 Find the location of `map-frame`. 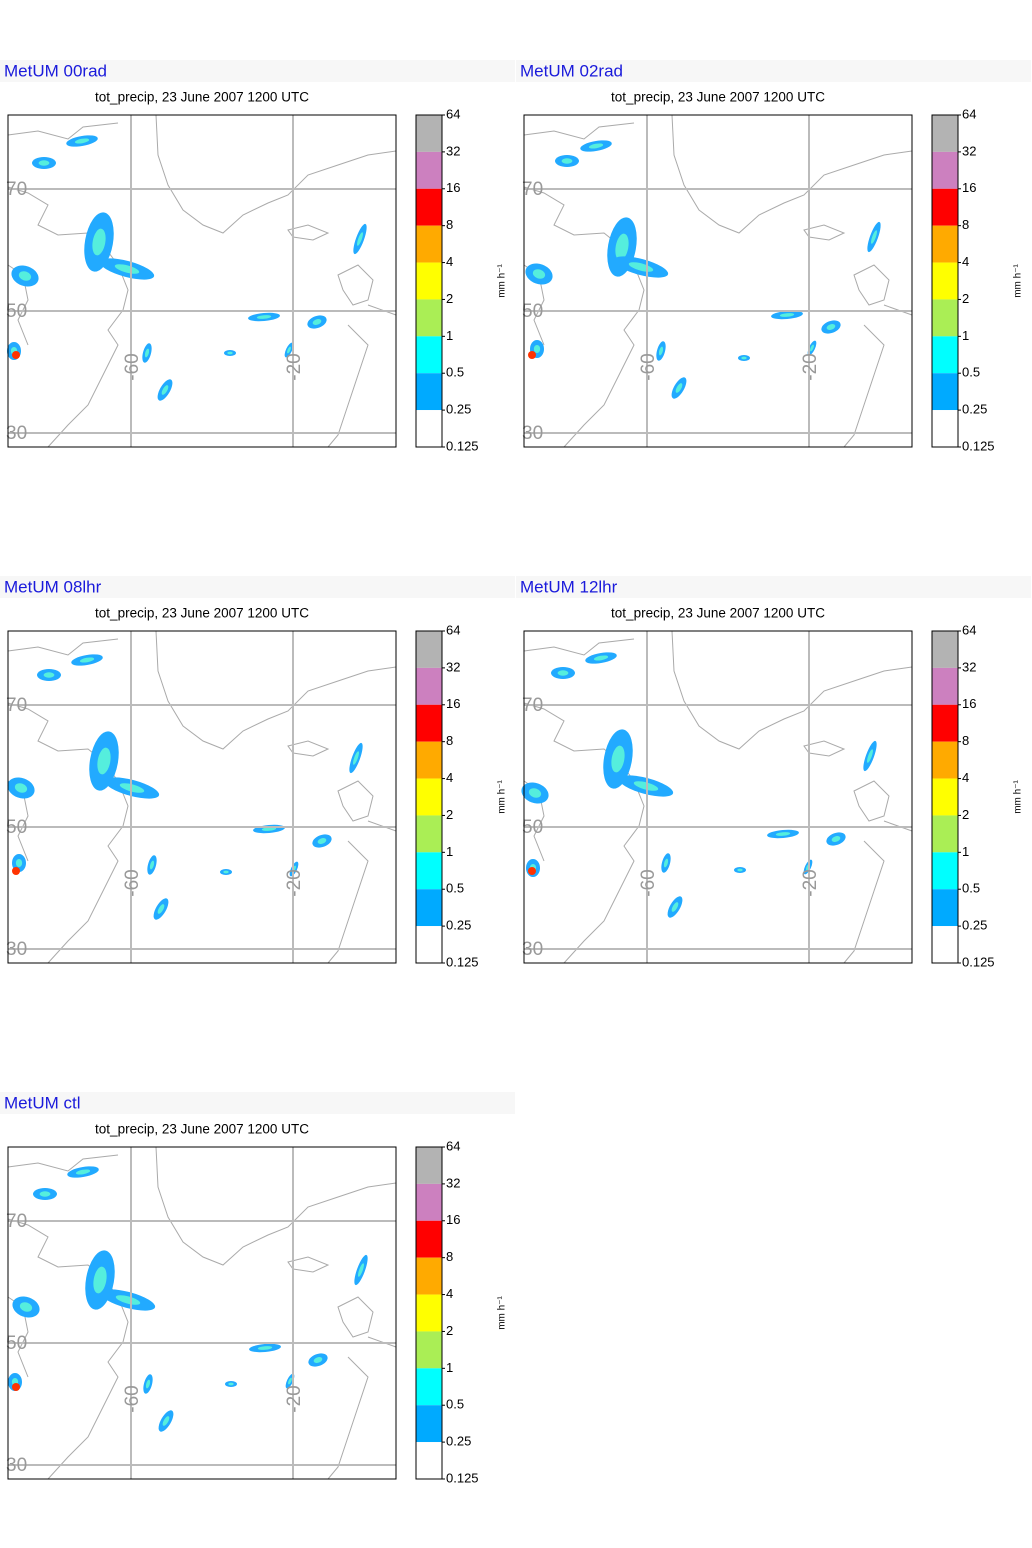

map-frame is located at coordinates (718, 281).